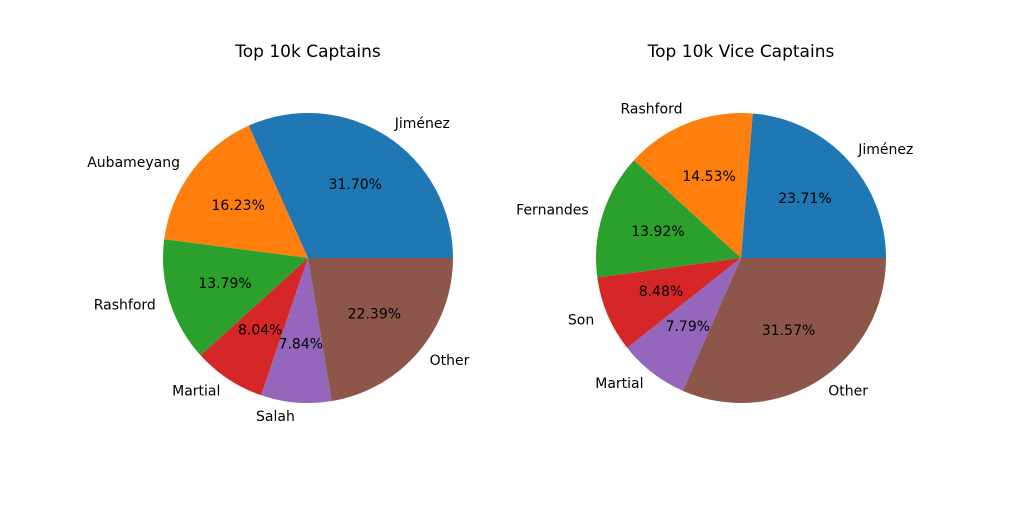 The width and height of the screenshot is (1024, 512). Describe the element at coordinates (133, 163) in the screenshot. I see `slice-label-aubameyang: Aubameyang` at that location.